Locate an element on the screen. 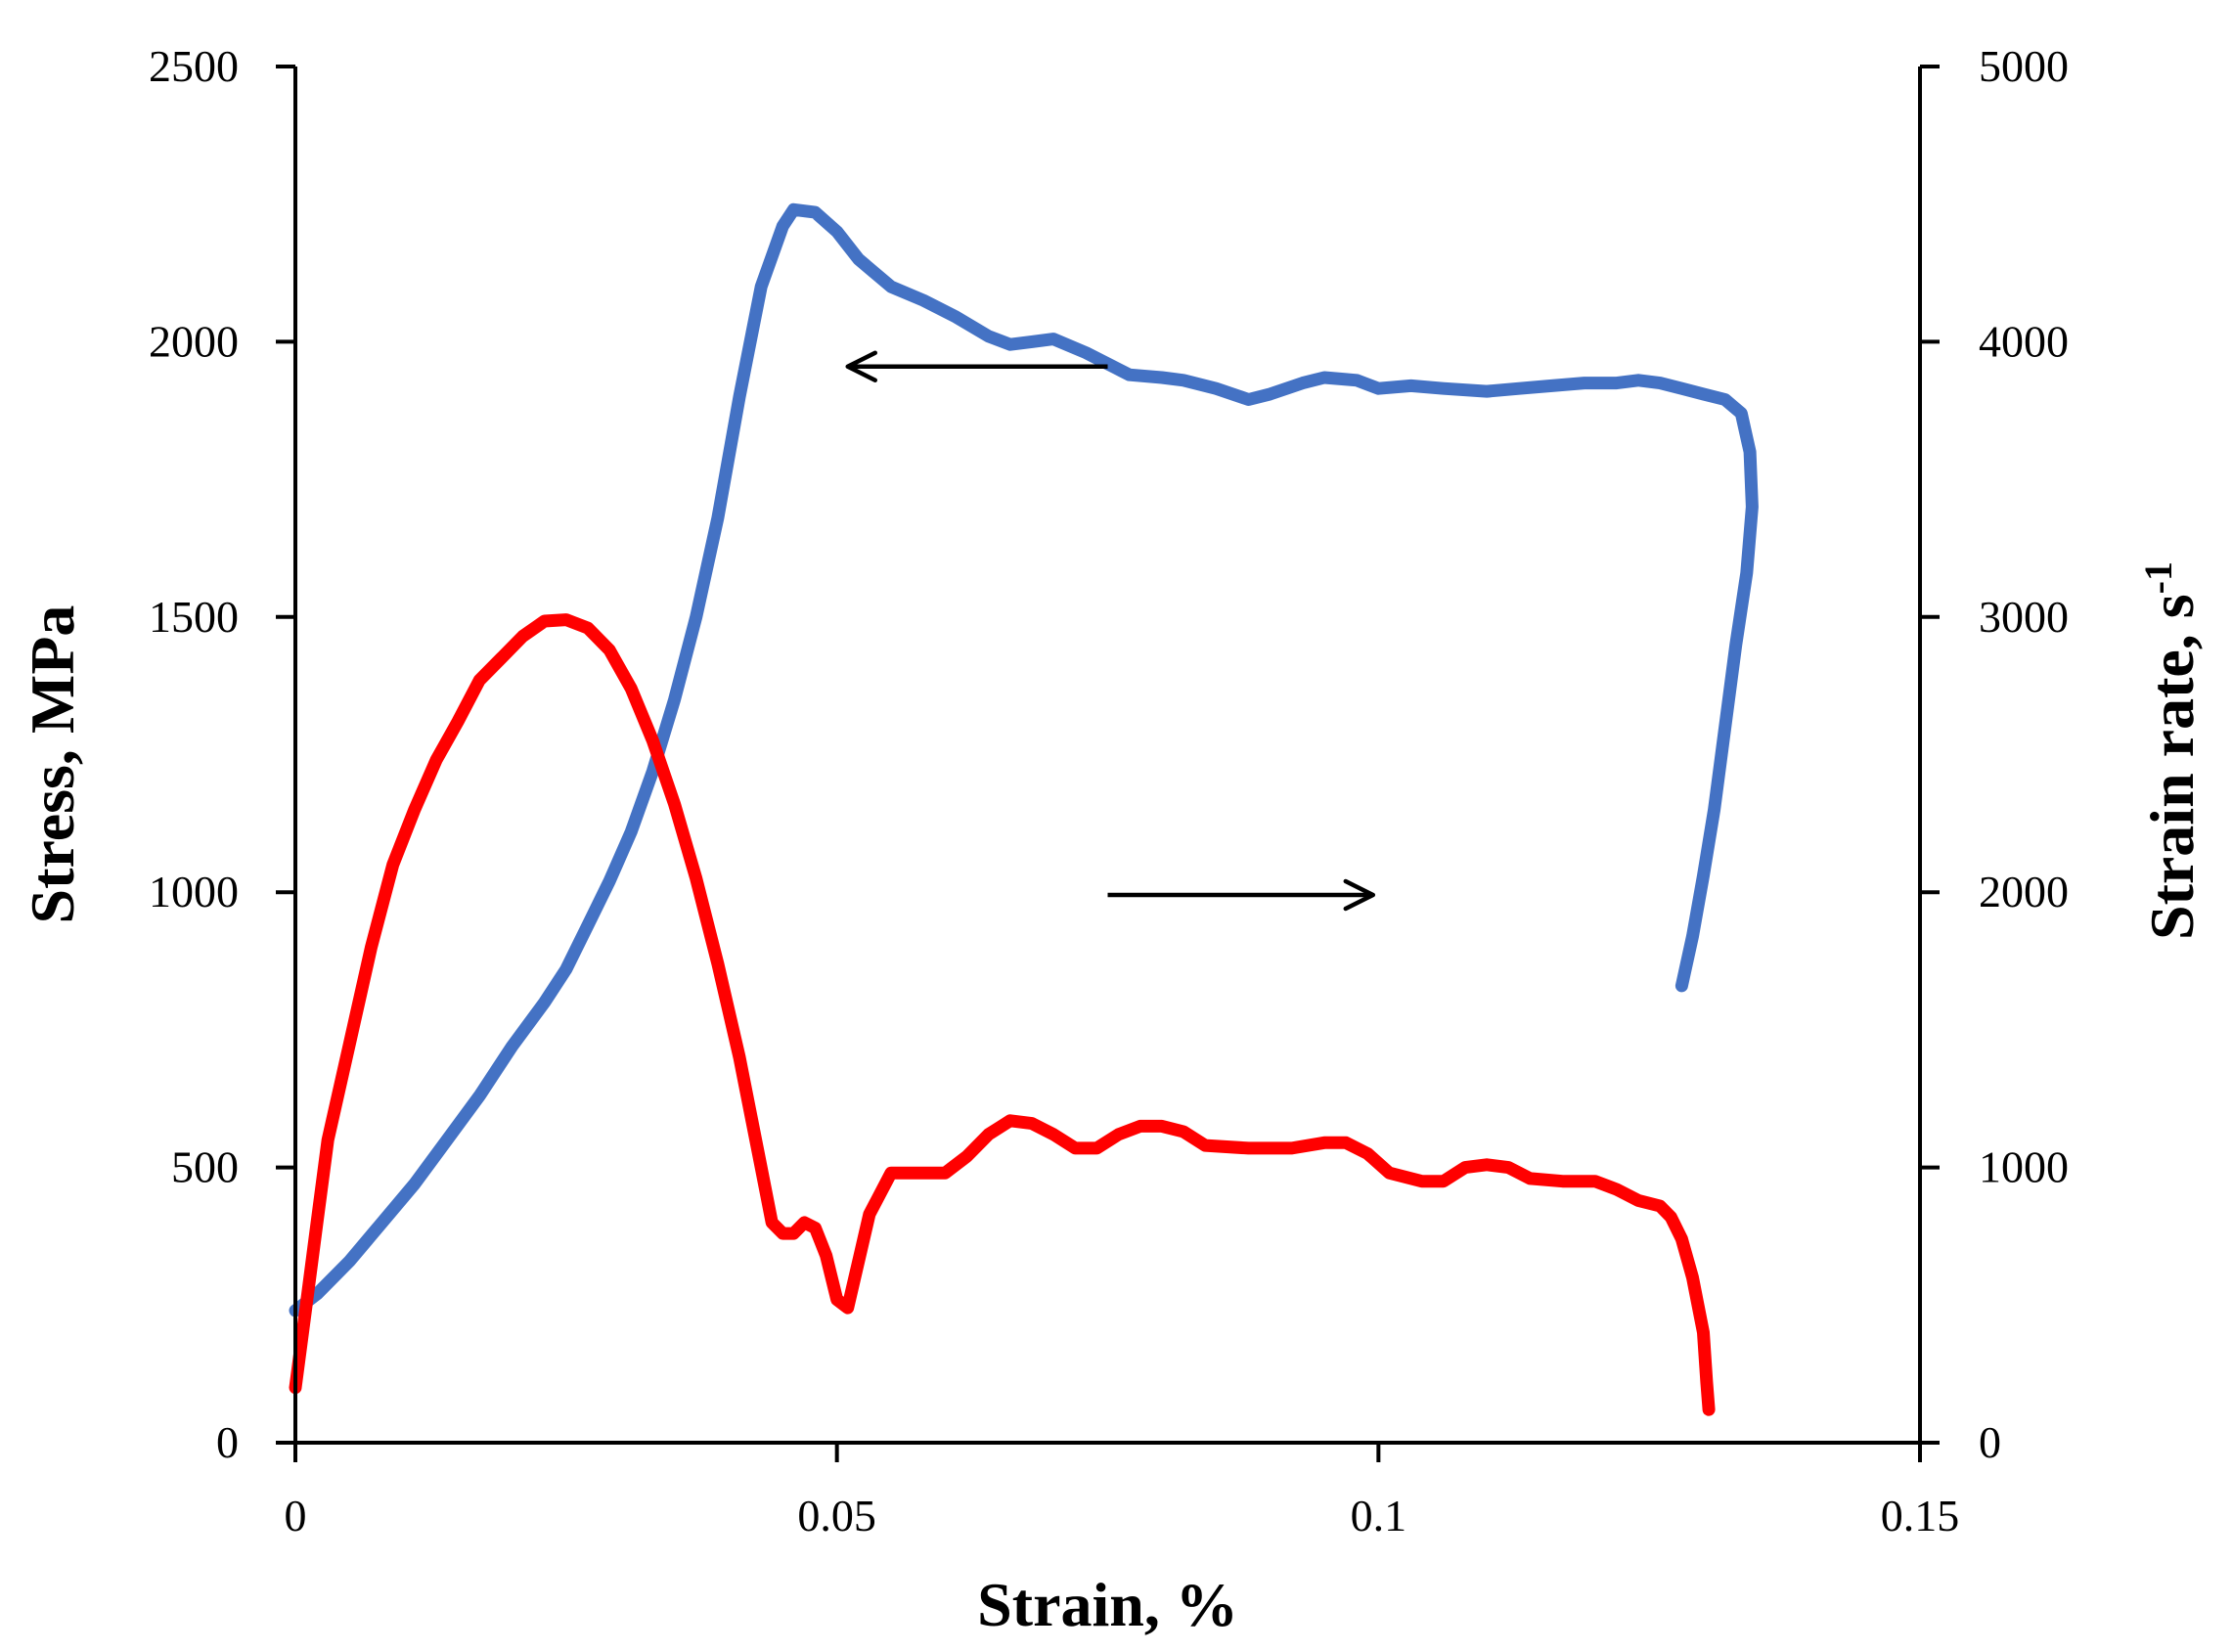  left-y-tick-label: 2000 is located at coordinates (194, 341).